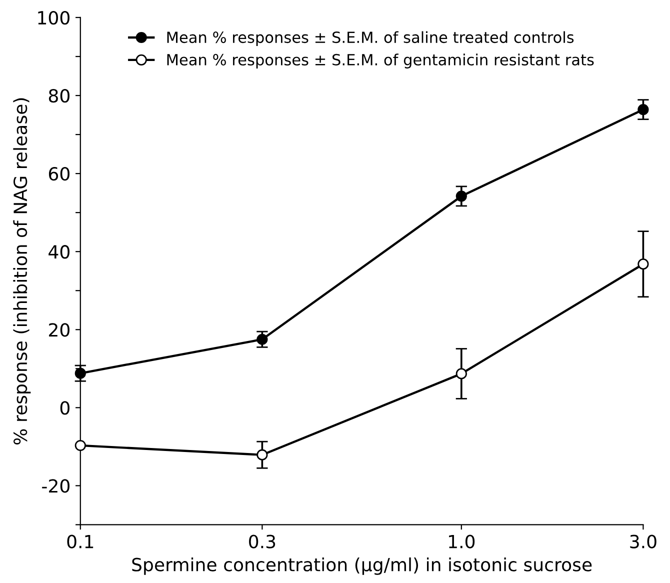  Describe the element at coordinates (65, 408) in the screenshot. I see `y-tick-label: 0` at that location.